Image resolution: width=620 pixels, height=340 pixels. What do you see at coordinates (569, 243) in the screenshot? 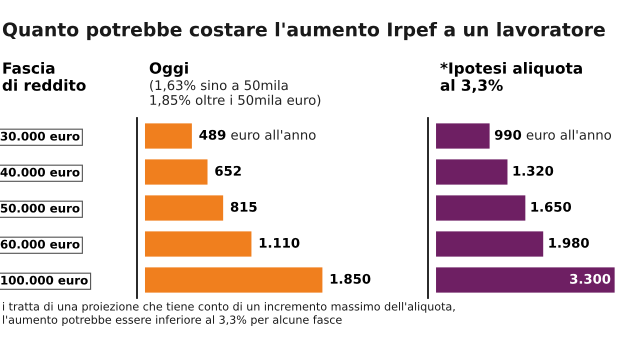
I see `data-label: 1.980` at bounding box center [569, 243].